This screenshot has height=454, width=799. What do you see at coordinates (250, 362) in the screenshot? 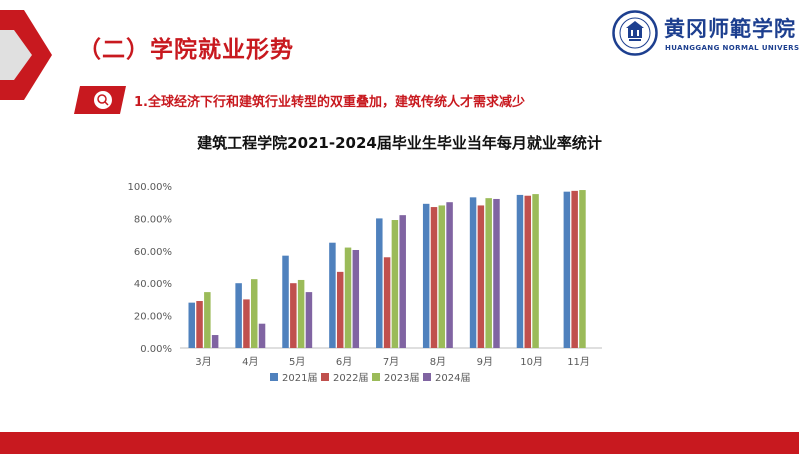
I see `x-tick-label: 4月` at bounding box center [250, 362].